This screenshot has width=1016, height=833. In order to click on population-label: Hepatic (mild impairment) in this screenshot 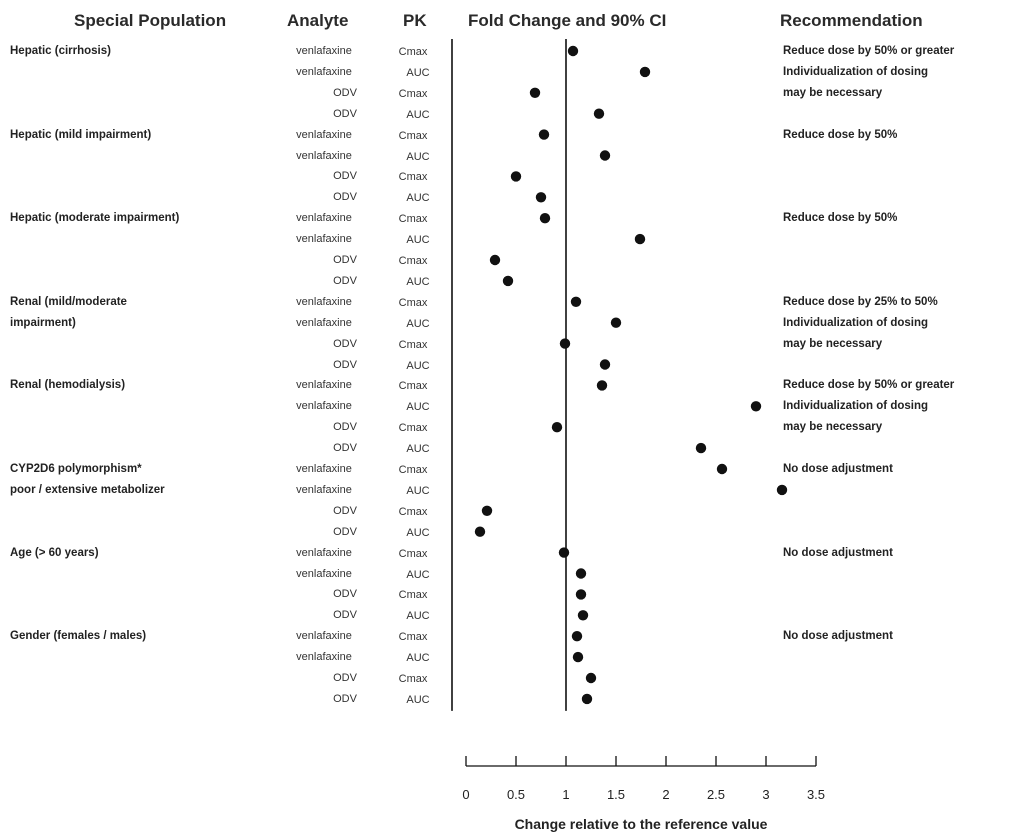, I will do `click(81, 134)`.